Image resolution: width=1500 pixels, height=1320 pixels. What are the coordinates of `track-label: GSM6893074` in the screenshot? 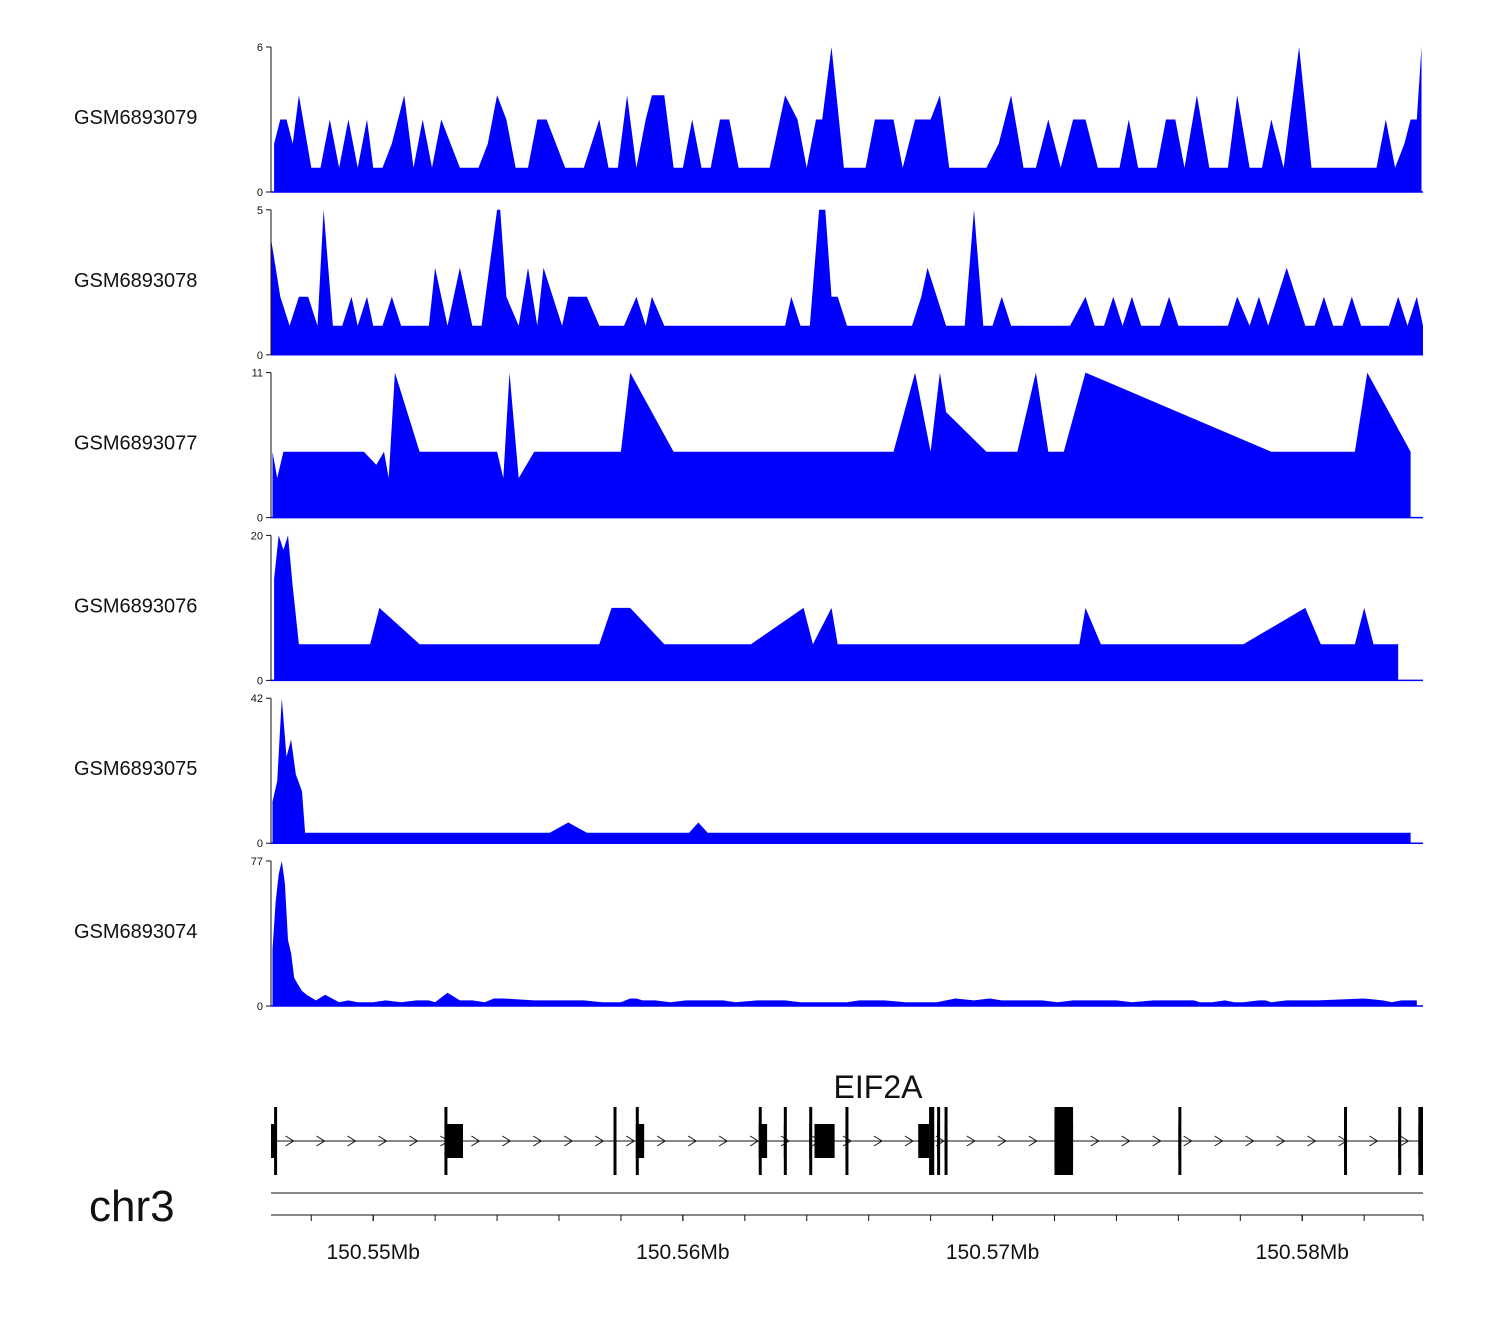 It's located at (135, 932).